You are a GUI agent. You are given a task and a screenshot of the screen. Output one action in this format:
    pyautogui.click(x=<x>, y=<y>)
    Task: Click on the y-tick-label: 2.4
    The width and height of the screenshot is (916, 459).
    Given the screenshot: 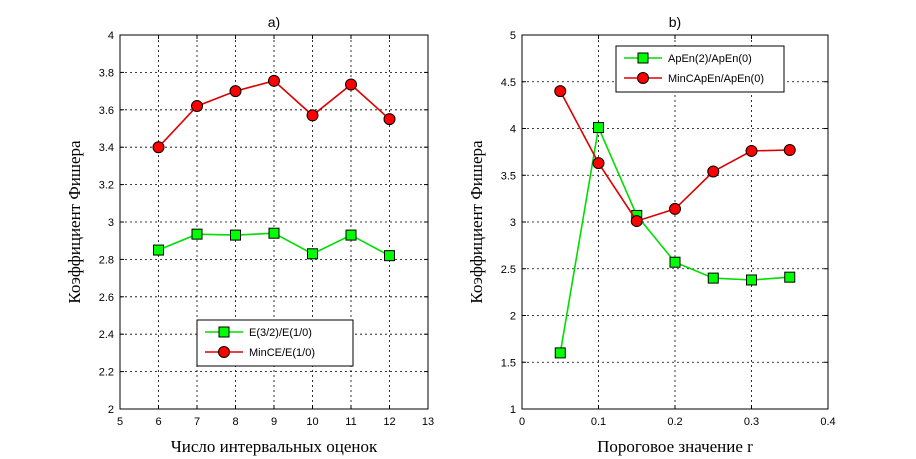 What is the action you would take?
    pyautogui.click(x=106, y=335)
    